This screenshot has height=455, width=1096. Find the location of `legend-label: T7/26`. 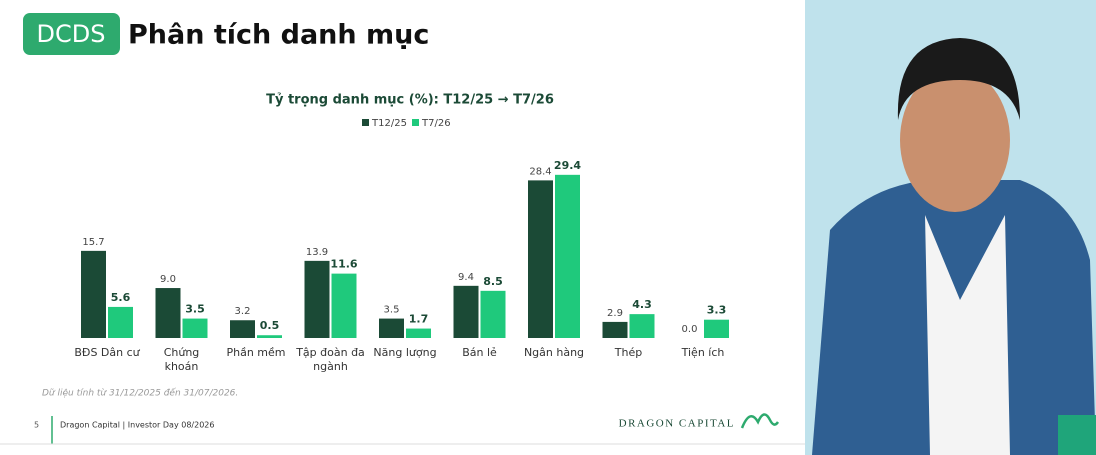

legend-label: T7/26 is located at coordinates (436, 123).